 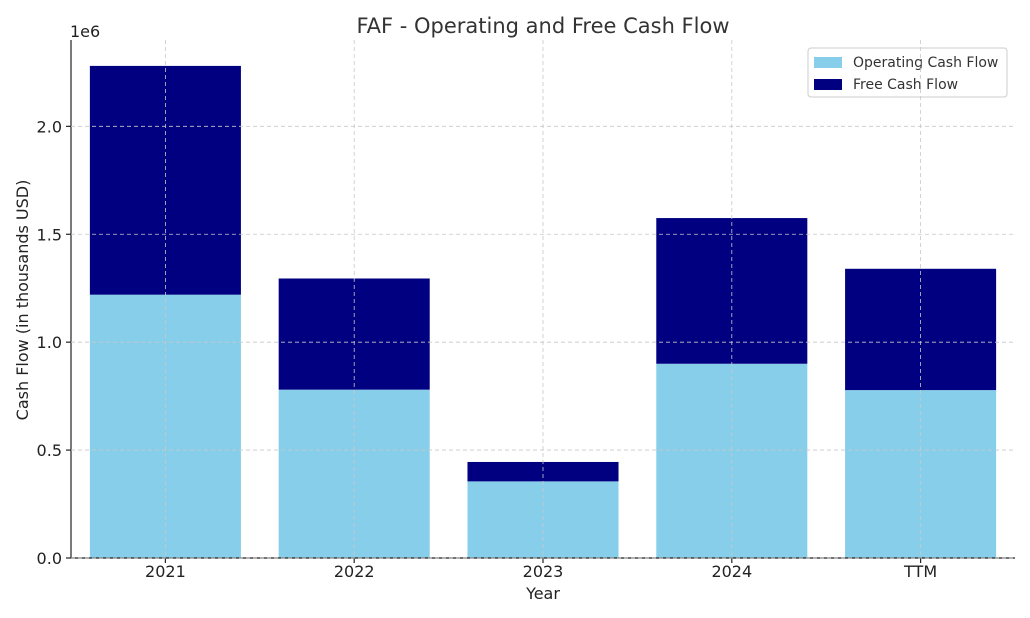 I want to click on legend-box, so click(x=907, y=72).